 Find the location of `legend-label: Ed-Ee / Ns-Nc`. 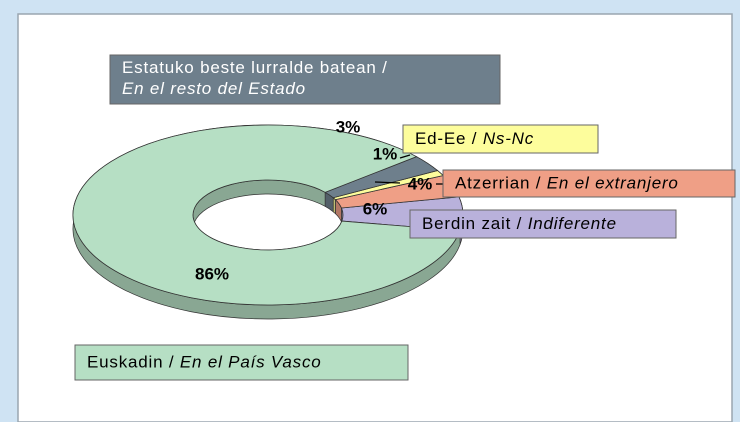

legend-label: Ed-Ee / Ns-Nc is located at coordinates (474, 138).